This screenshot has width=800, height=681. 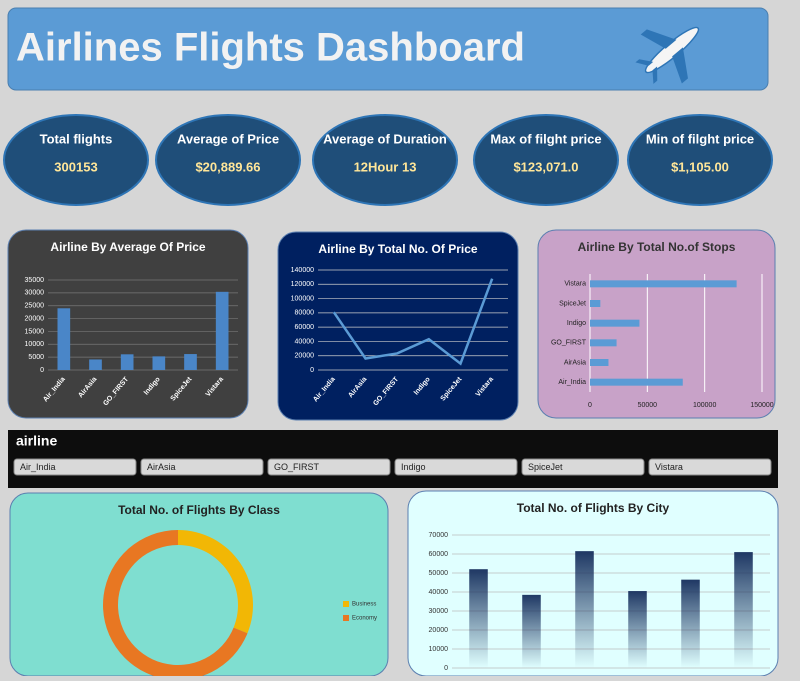 I want to click on y-tick-label: 15000, so click(x=35, y=331).